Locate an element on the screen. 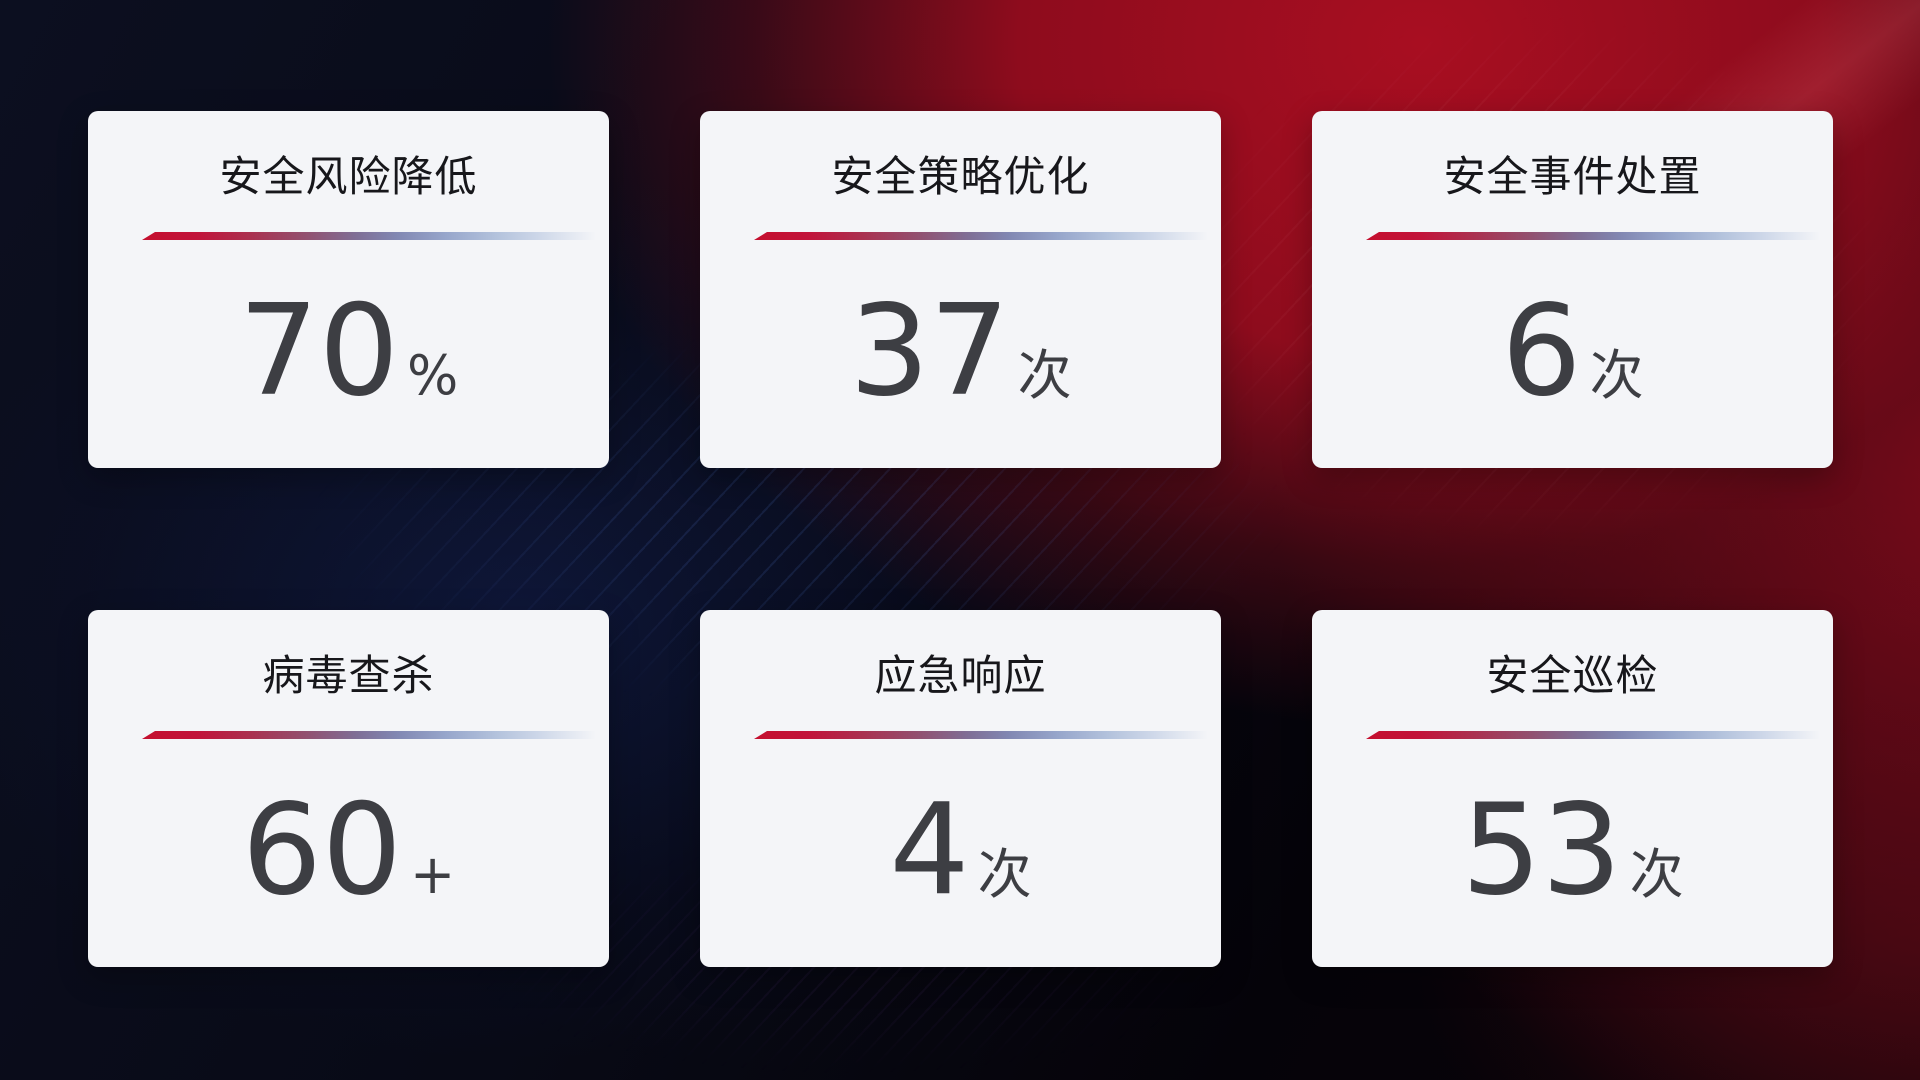 Image resolution: width=1920 pixels, height=1080 pixels. stat-card-value: 70 % is located at coordinates (348, 351).